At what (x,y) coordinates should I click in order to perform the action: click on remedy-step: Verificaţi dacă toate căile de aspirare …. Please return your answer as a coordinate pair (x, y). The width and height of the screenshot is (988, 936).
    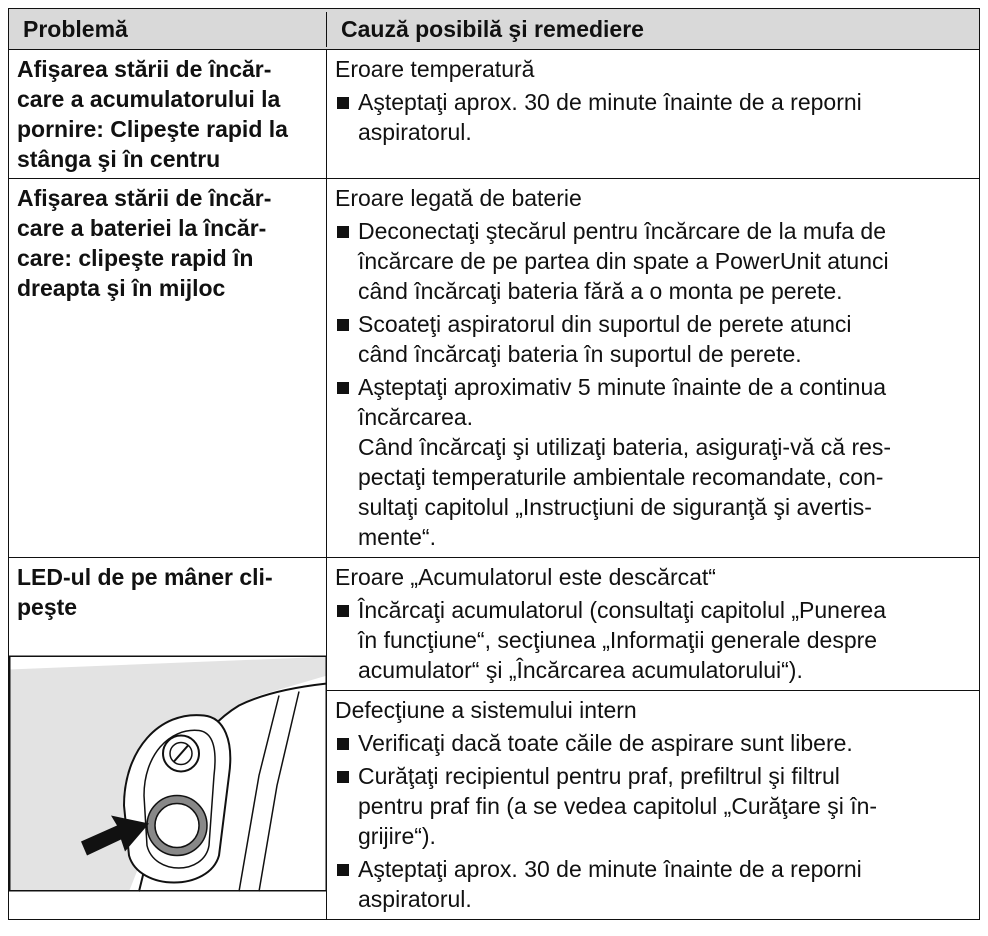
    Looking at the image, I should click on (653, 743).